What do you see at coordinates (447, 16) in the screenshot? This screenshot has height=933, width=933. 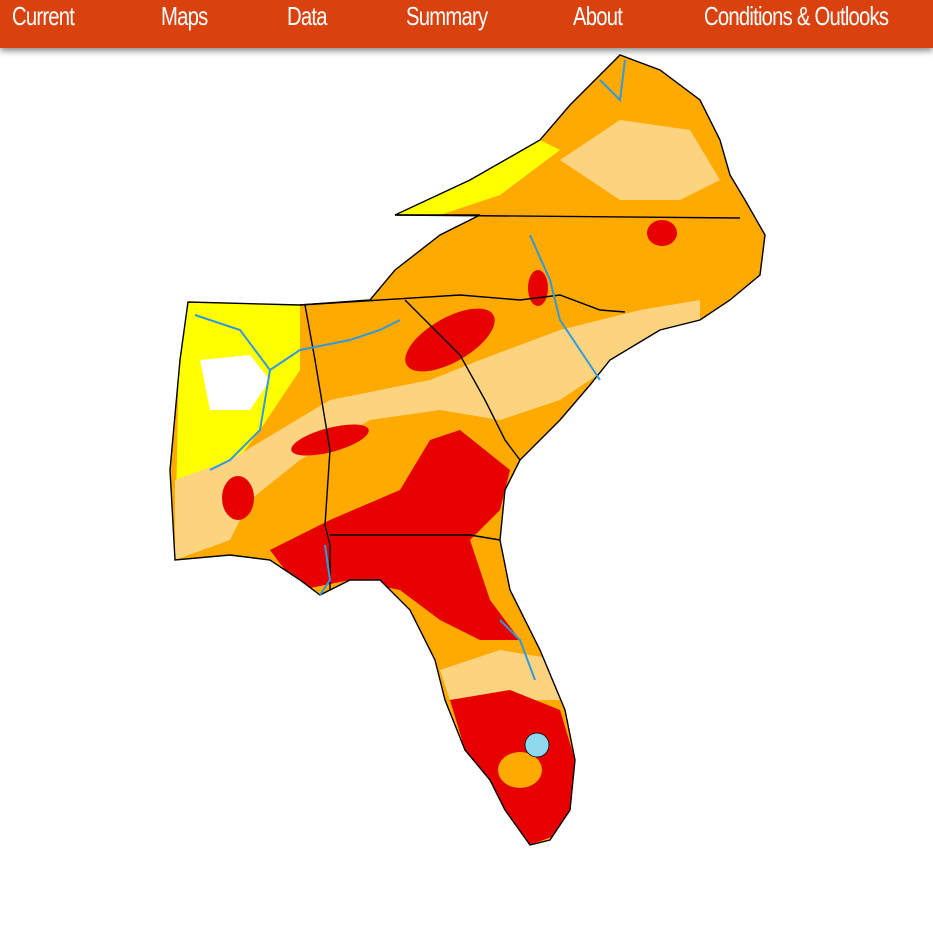 I see `nav-link: Summary` at bounding box center [447, 16].